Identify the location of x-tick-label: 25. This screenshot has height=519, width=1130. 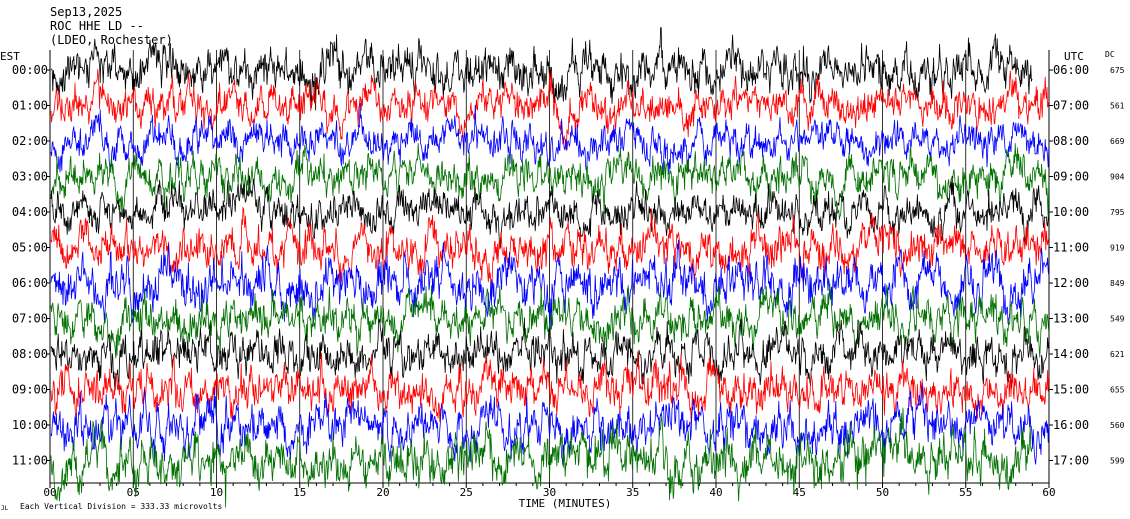
(466, 492).